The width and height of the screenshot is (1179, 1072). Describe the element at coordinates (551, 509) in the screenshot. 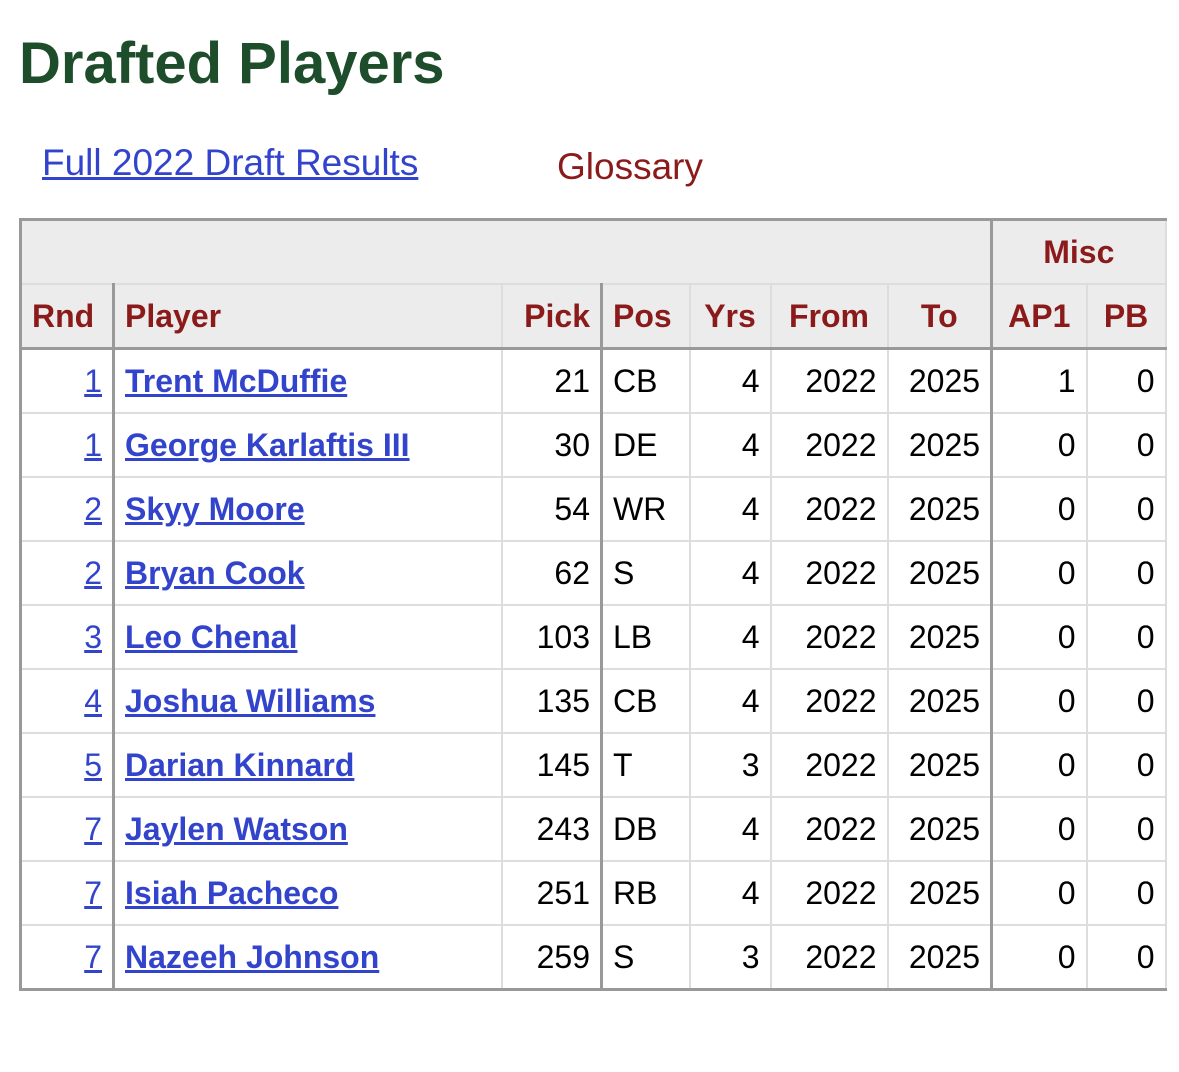

I see `cell: 54` at that location.